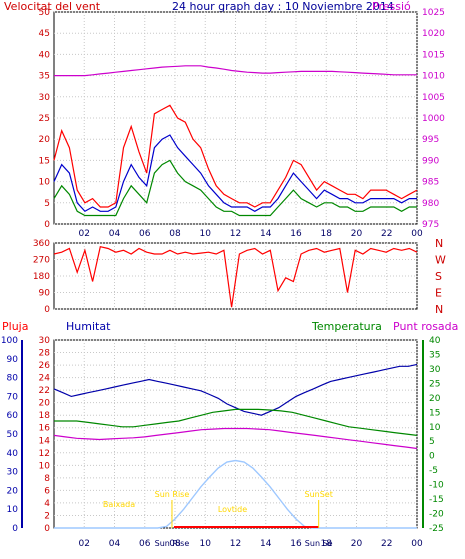 The width and height of the screenshot is (465, 559). Describe the element at coordinates (436, 529) in the screenshot. I see `temp-y-tick: -25` at that location.